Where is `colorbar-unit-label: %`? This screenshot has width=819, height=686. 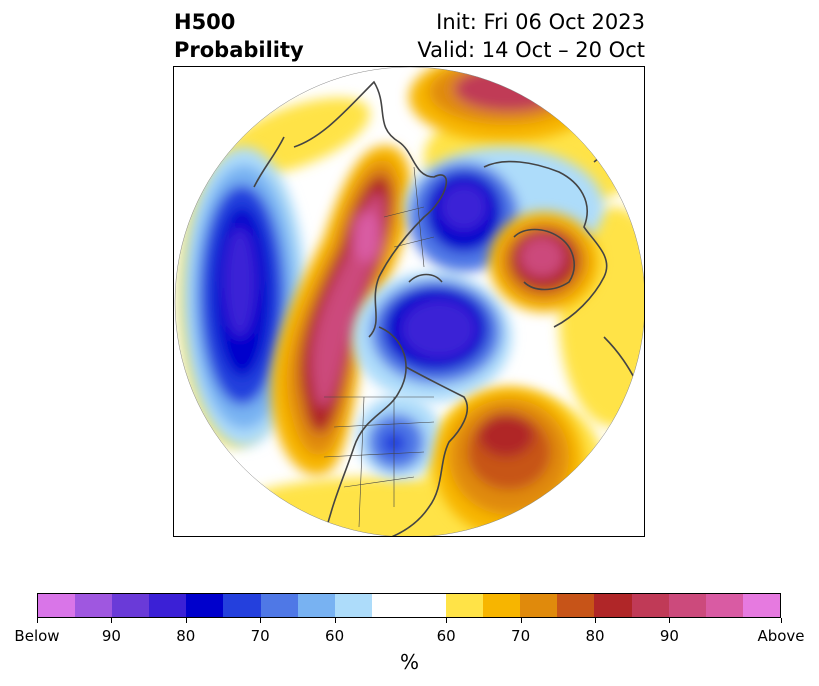 colorbar-unit-label: % is located at coordinates (409, 662).